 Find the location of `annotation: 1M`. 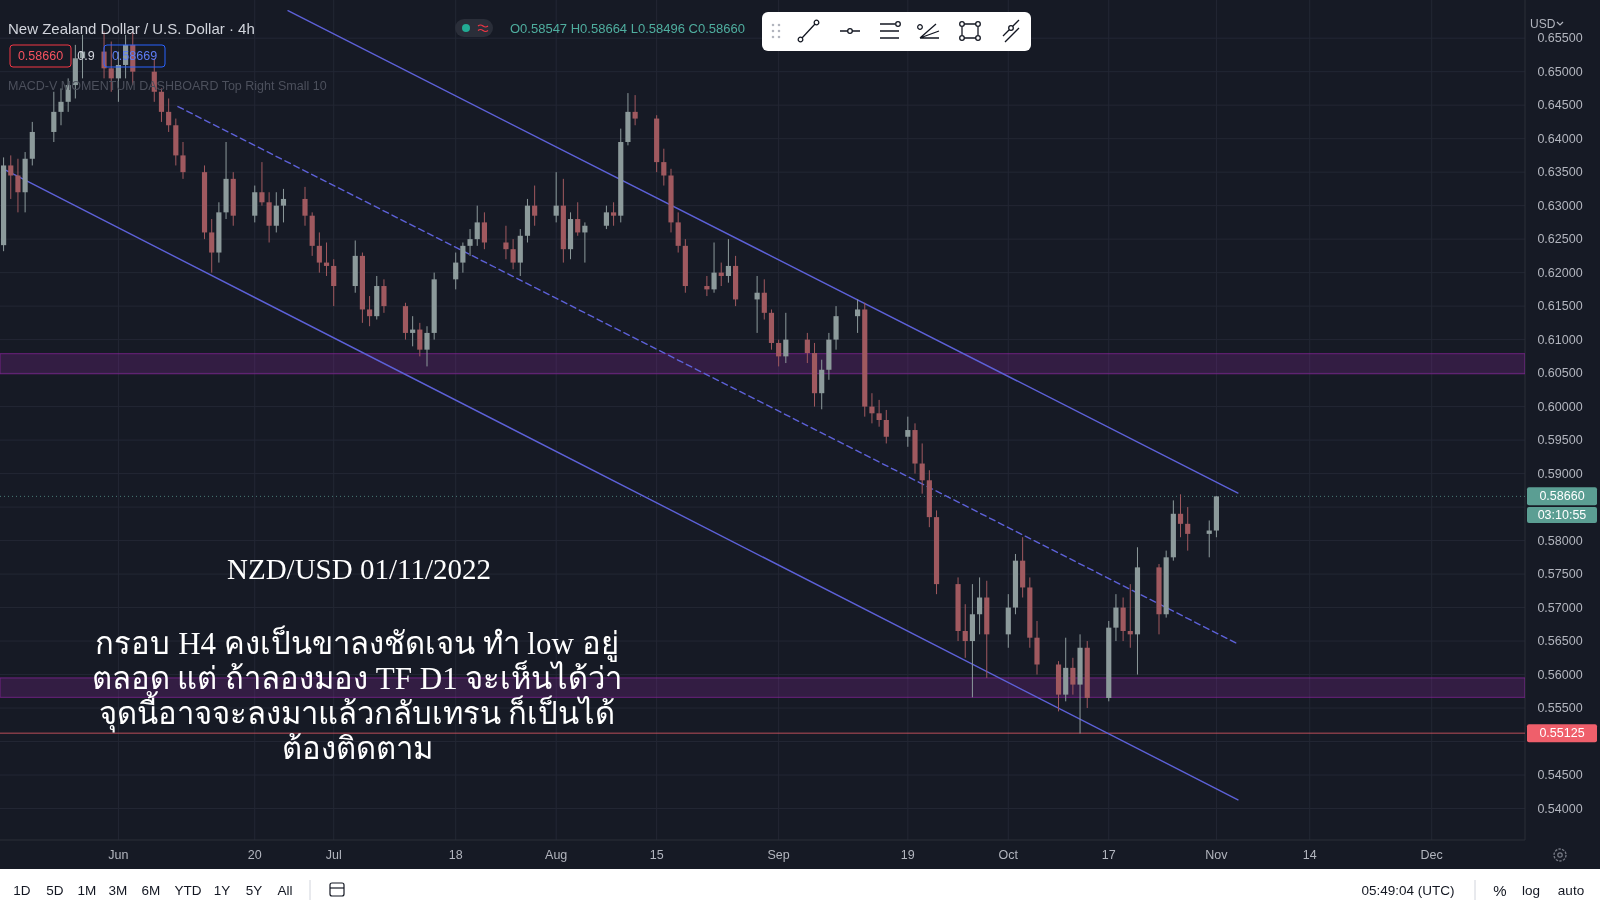

annotation: 1M is located at coordinates (87, 890).